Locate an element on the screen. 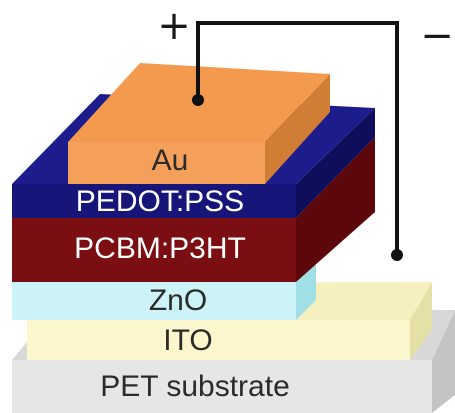  positive-terminal-sign: + is located at coordinates (174, 26).